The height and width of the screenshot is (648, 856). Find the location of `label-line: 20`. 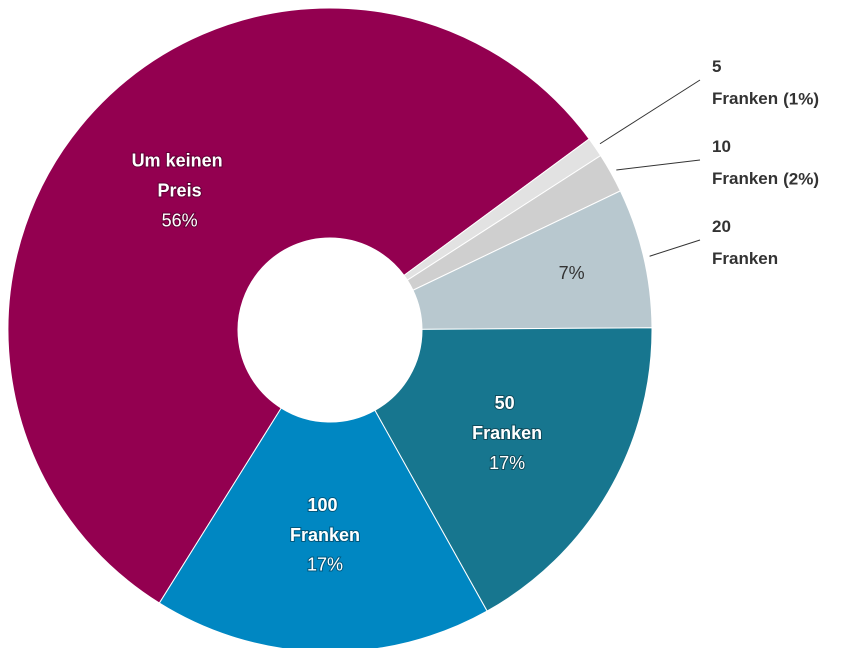

label-line: 20 is located at coordinates (724, 226).